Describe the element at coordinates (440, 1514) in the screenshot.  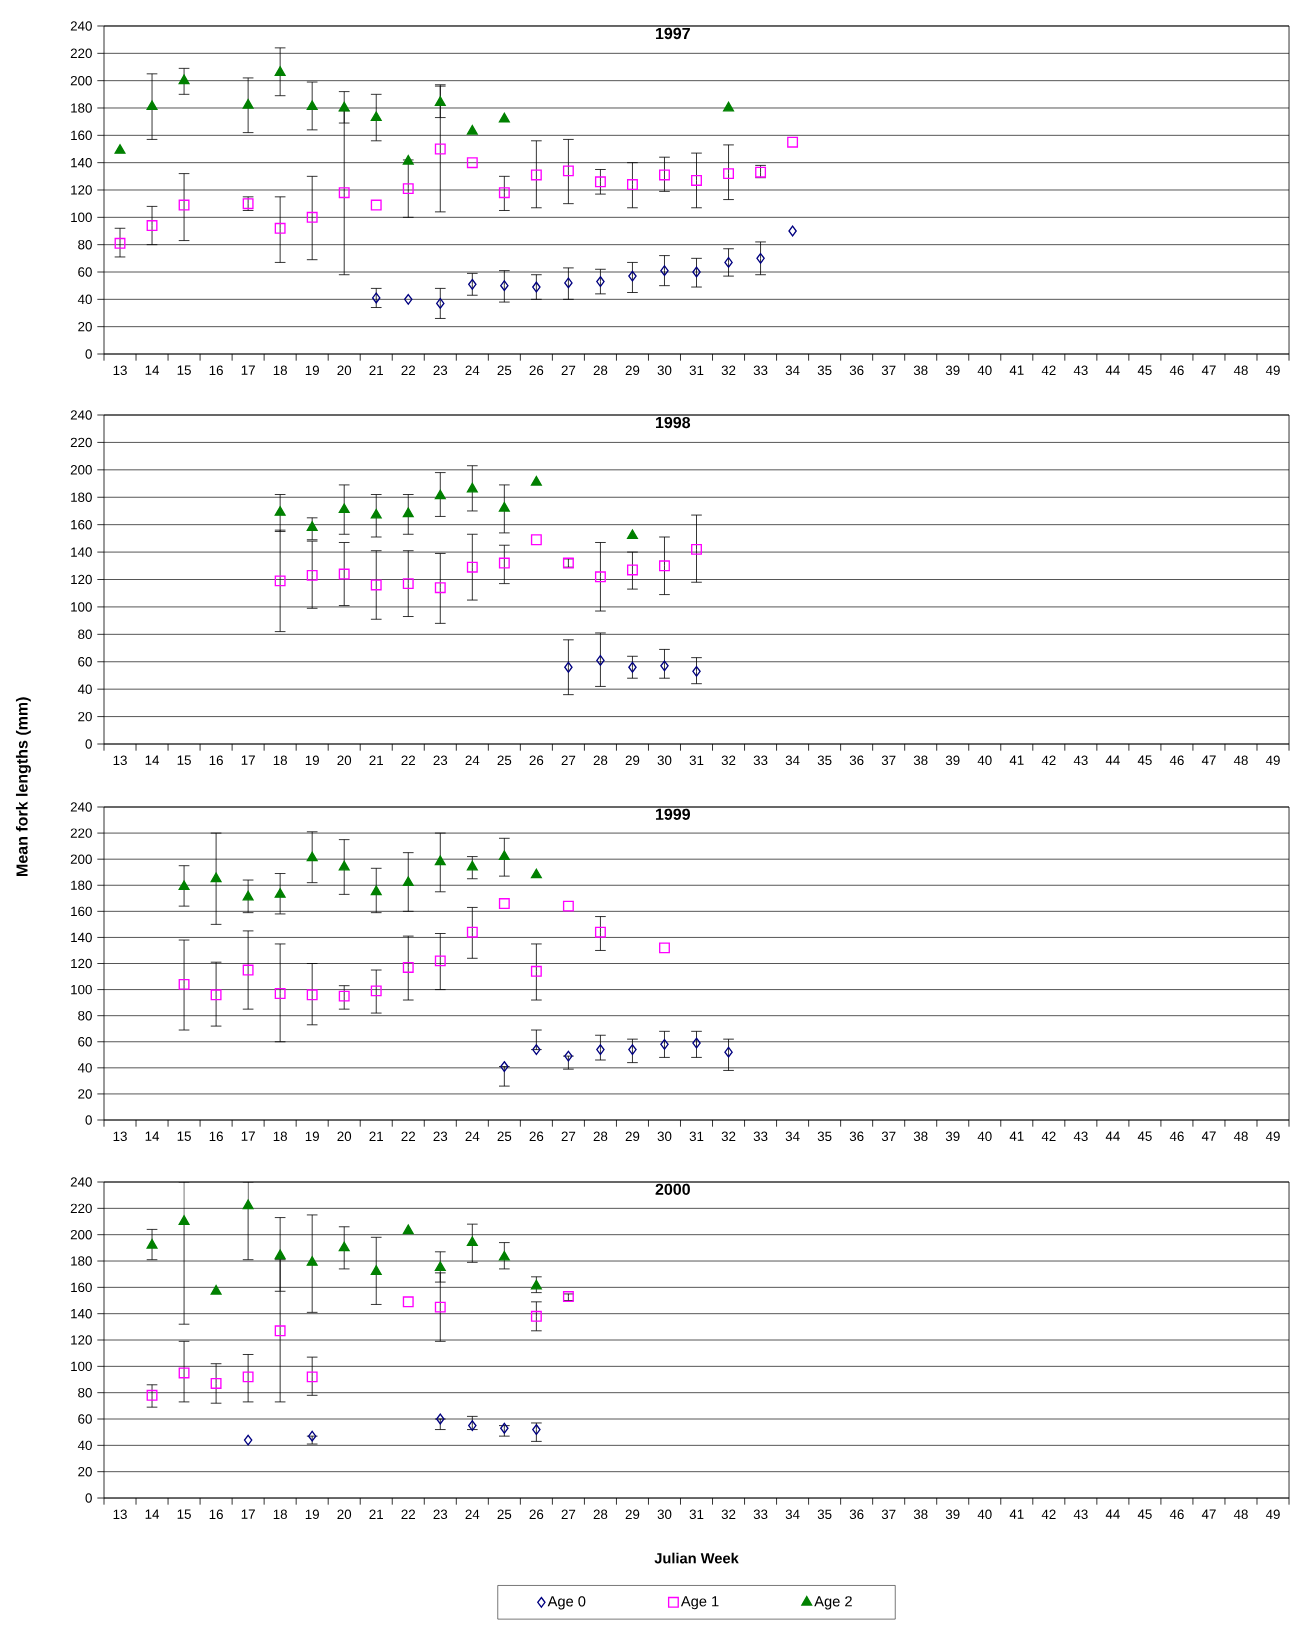
I see `x-tick-label: 23` at that location.